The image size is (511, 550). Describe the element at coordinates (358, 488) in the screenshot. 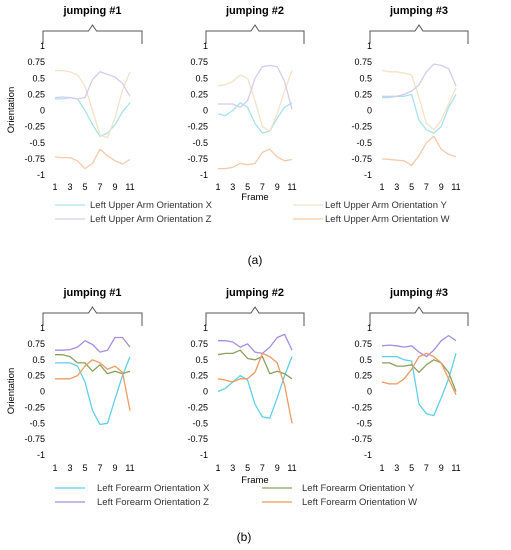

I see `legend-entry: Left Forearm Orientation Y` at that location.